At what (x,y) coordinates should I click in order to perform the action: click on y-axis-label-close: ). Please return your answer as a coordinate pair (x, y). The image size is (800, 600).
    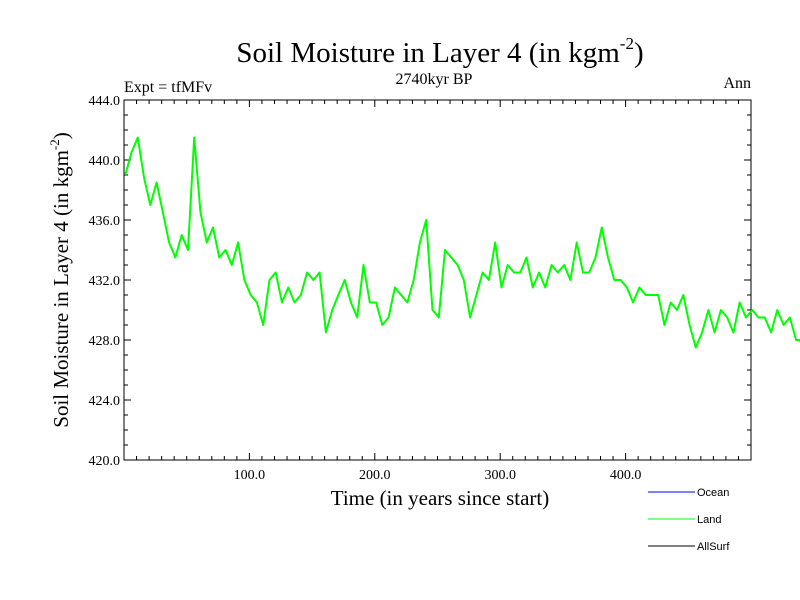
    Looking at the image, I should click on (61, 135).